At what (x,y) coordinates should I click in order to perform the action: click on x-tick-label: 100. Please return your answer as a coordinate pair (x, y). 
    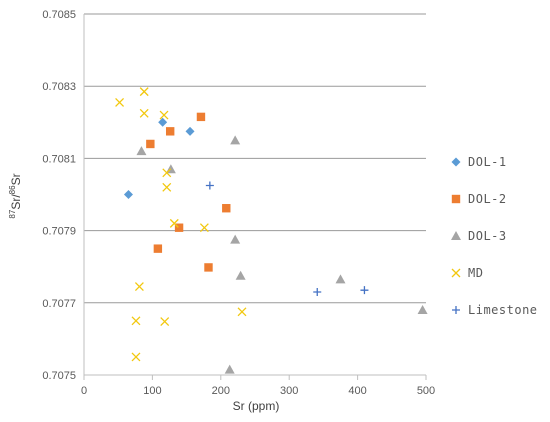
    Looking at the image, I should click on (152, 391).